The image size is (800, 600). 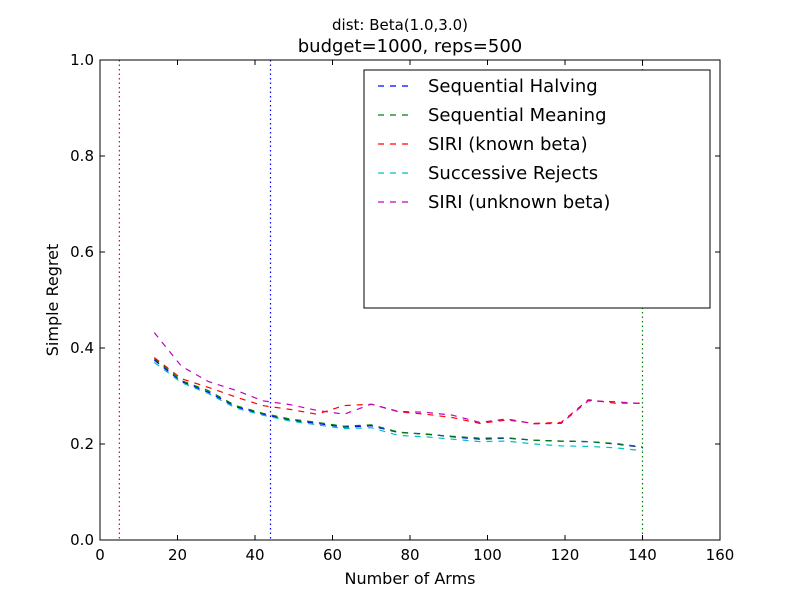 What do you see at coordinates (52, 300) in the screenshot?
I see `y-axis-label: Simple Regret` at bounding box center [52, 300].